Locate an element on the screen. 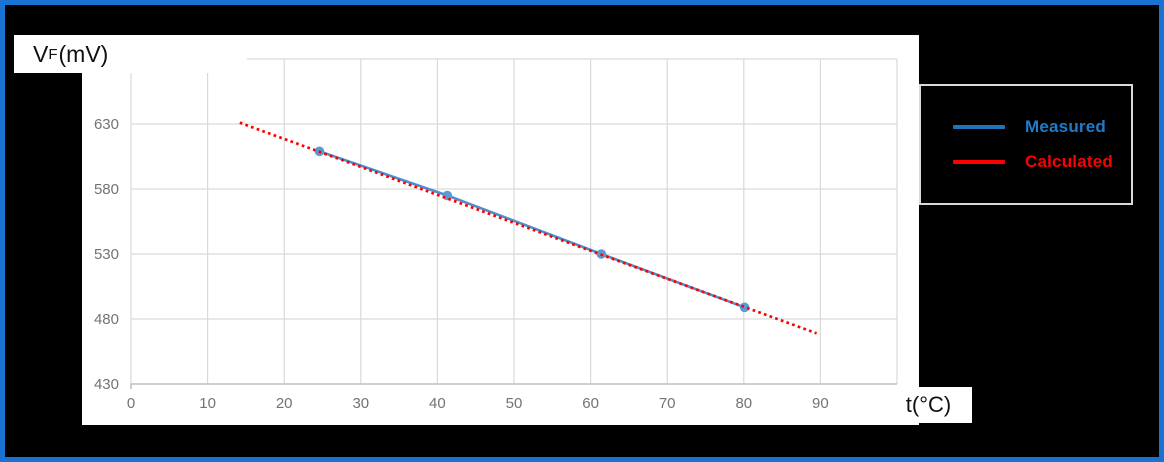 Image resolution: width=1164 pixels, height=462 pixels. x-tick-label: 60 is located at coordinates (590, 403).